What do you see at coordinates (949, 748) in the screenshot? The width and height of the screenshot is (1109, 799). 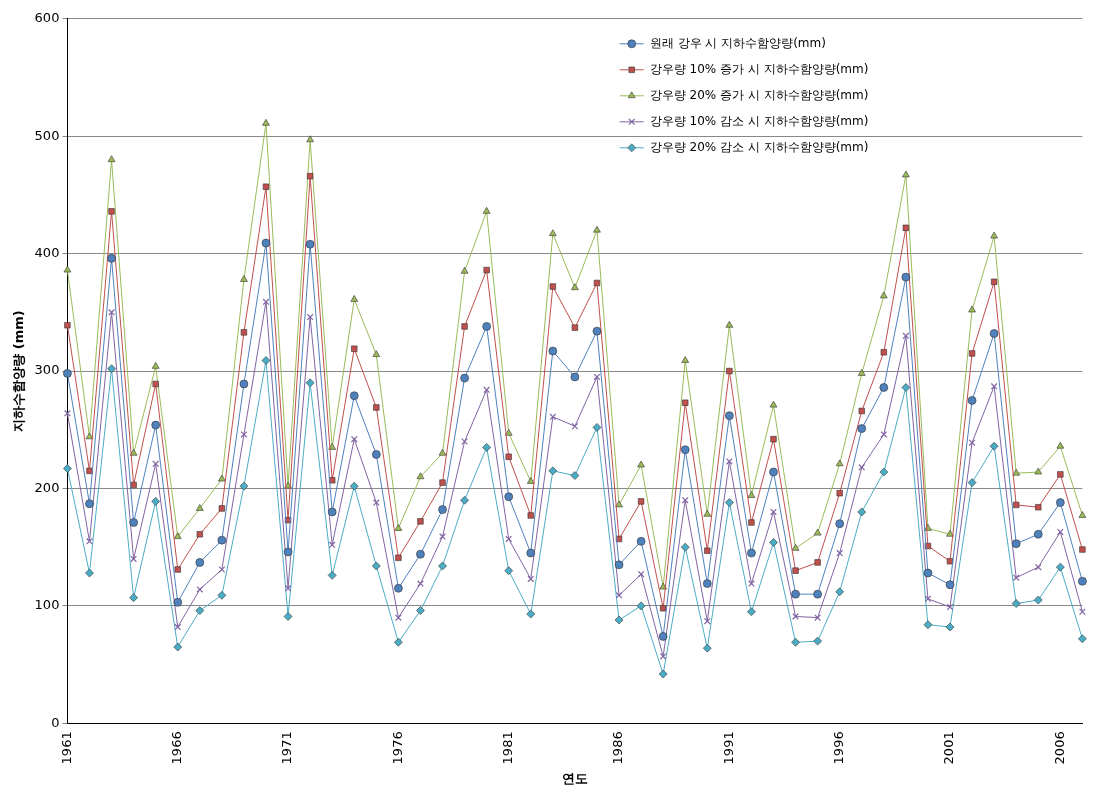 I see `x-tick-label: 2001` at bounding box center [949, 748].